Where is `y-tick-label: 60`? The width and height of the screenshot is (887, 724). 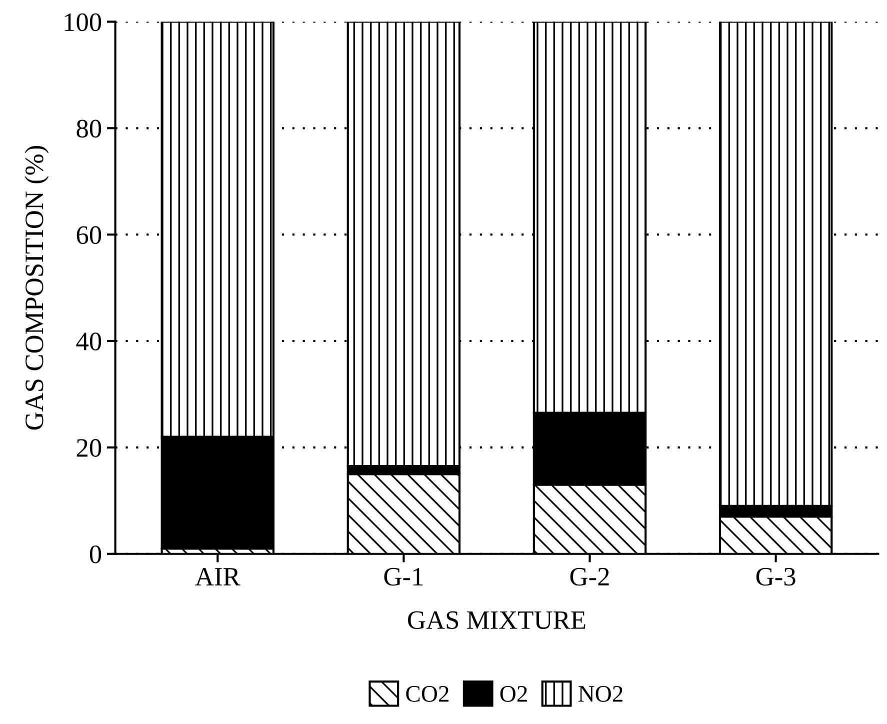
y-tick-label: 60 is located at coordinates (89, 235).